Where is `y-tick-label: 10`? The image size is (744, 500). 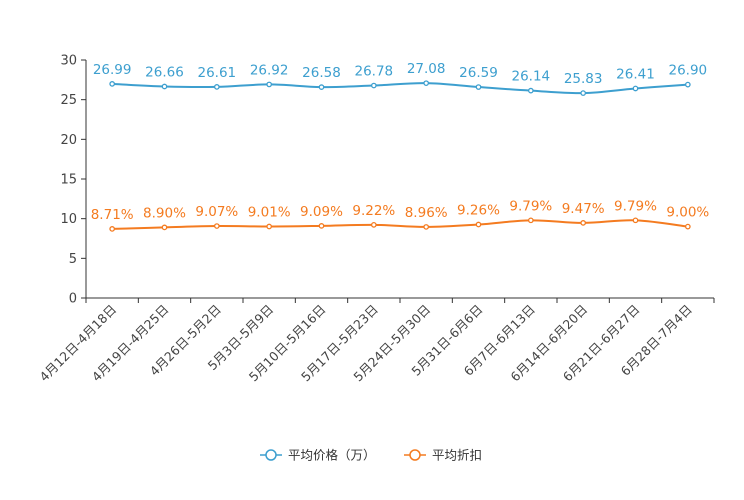 y-tick-label: 10 is located at coordinates (68, 219).